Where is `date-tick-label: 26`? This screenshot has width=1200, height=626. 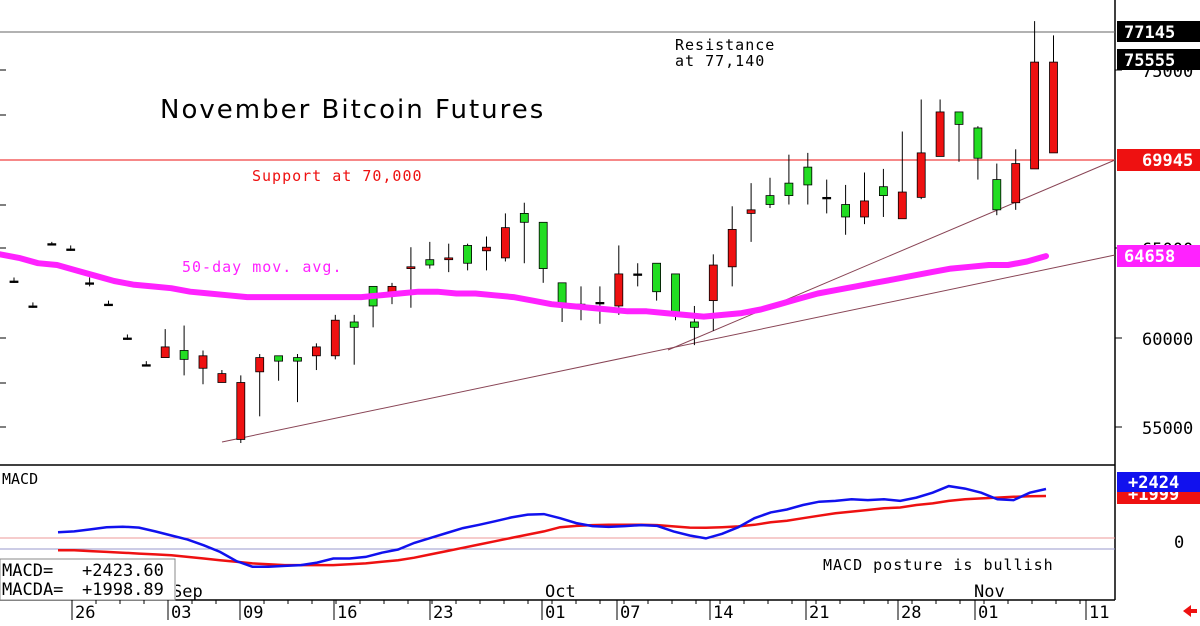 date-tick-label: 26 is located at coordinates (85, 612).